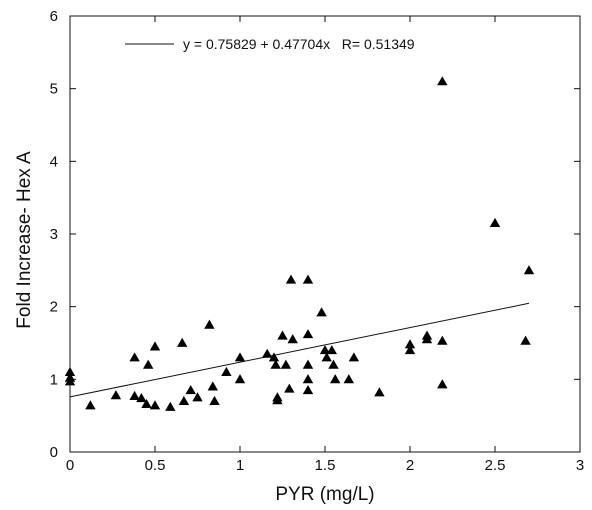  What do you see at coordinates (54, 161) in the screenshot?
I see `y-tick-label: 4` at bounding box center [54, 161].